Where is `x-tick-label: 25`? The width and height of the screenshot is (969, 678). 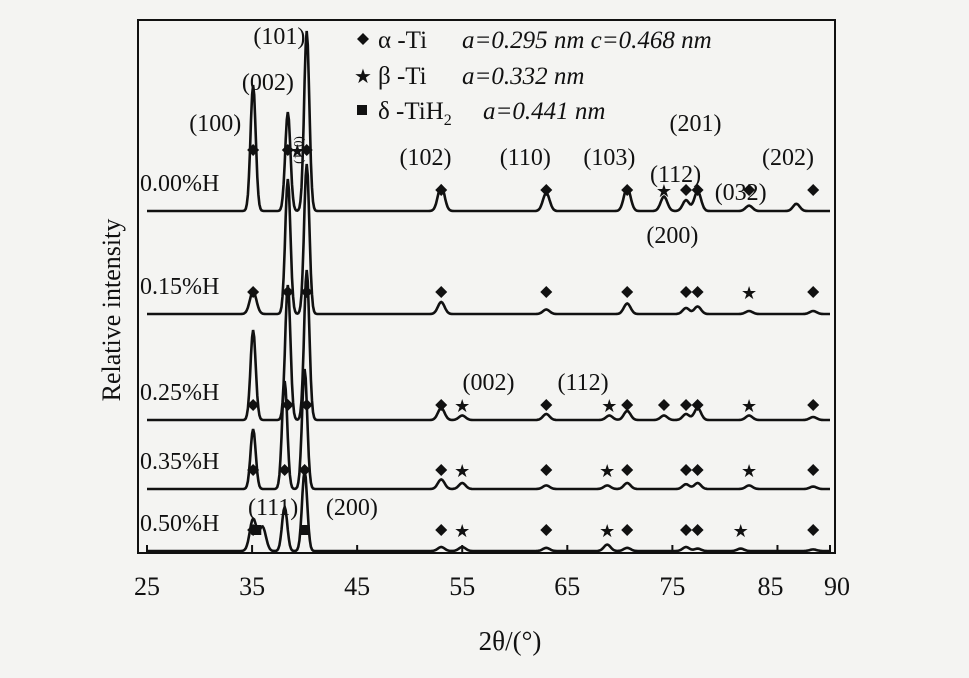
x-tick-label: 25 is located at coordinates (147, 586).